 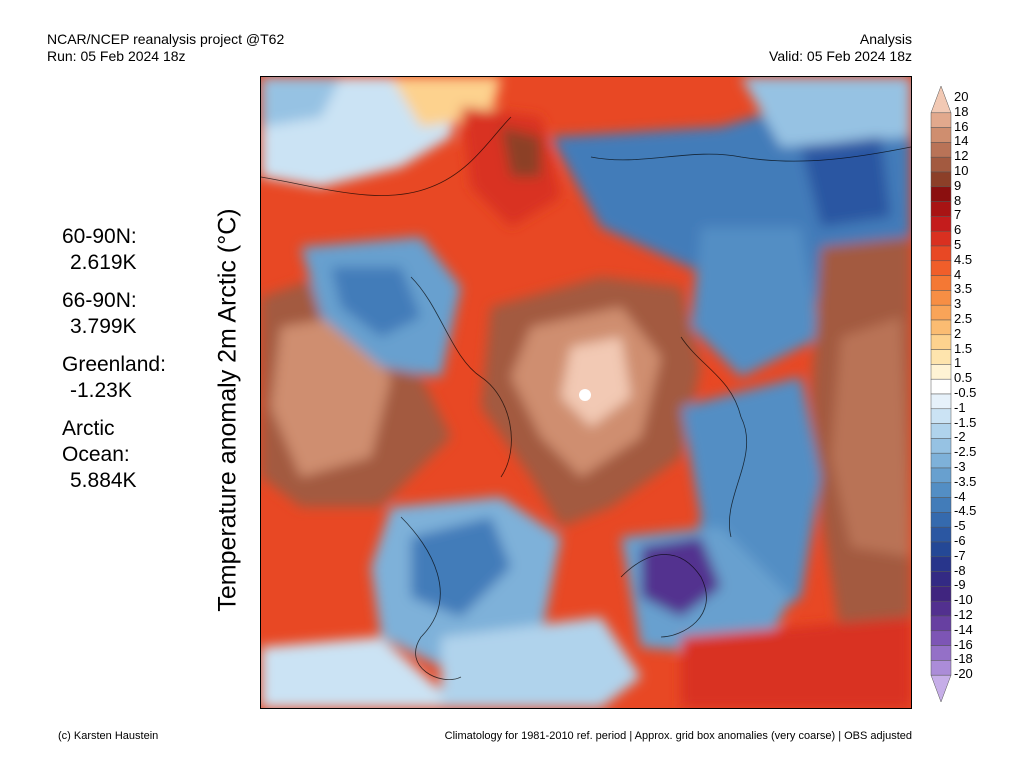 What do you see at coordinates (963, 674) in the screenshot?
I see `colorbar-tick-label: -20` at bounding box center [963, 674].